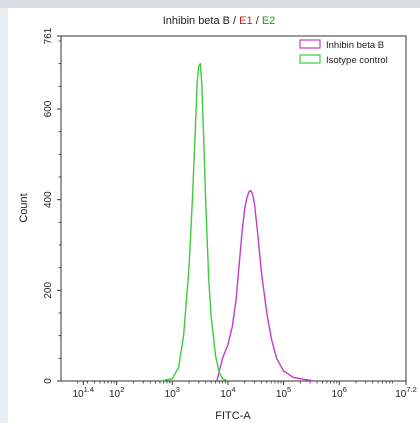 This screenshot has height=423, width=420. I want to click on chart-title: Inhibin beta B / E1 / E2, so click(219, 21).